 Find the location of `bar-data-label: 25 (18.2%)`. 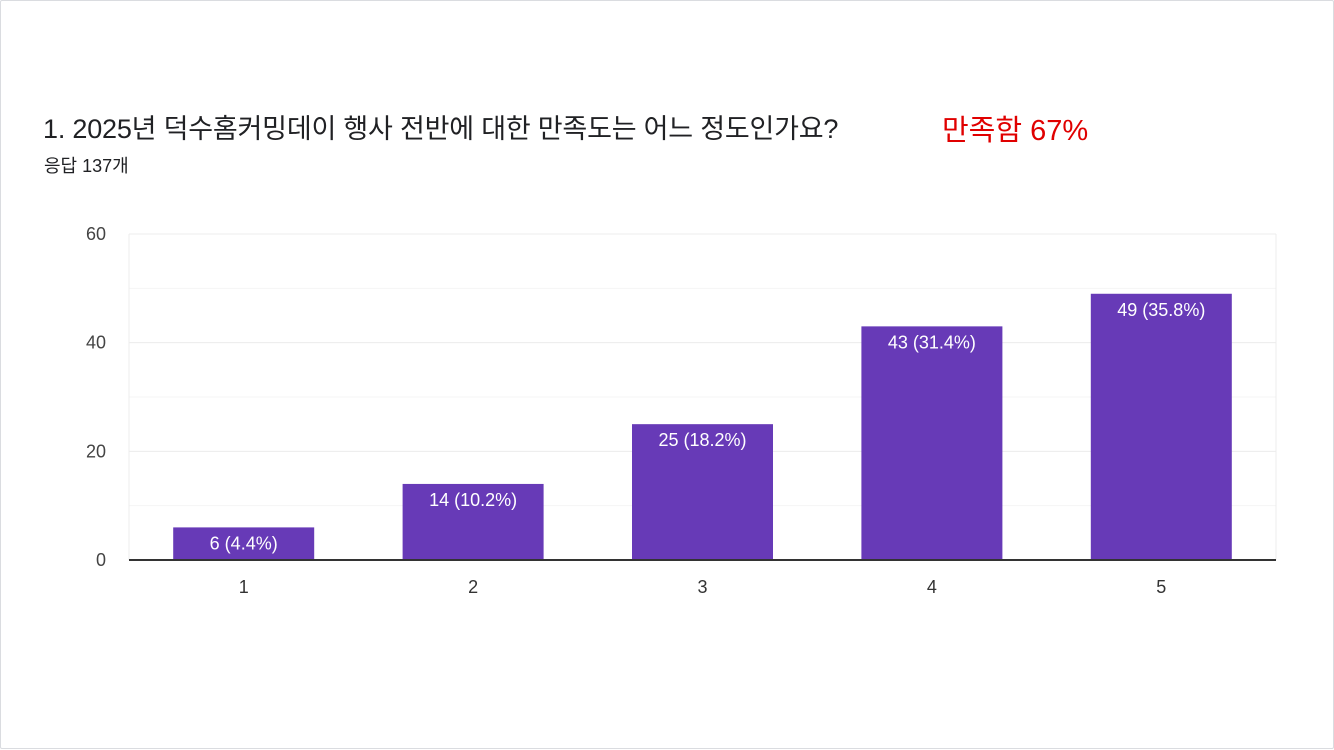

bar-data-label: 25 (18.2%) is located at coordinates (702, 440).